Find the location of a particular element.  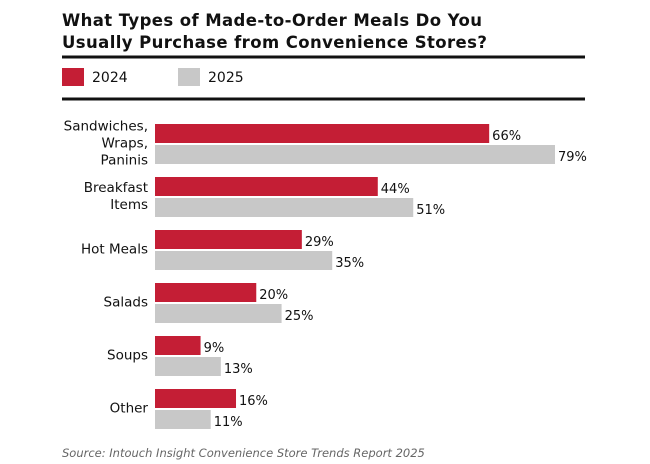

value-label: 66% is located at coordinates (506, 136).